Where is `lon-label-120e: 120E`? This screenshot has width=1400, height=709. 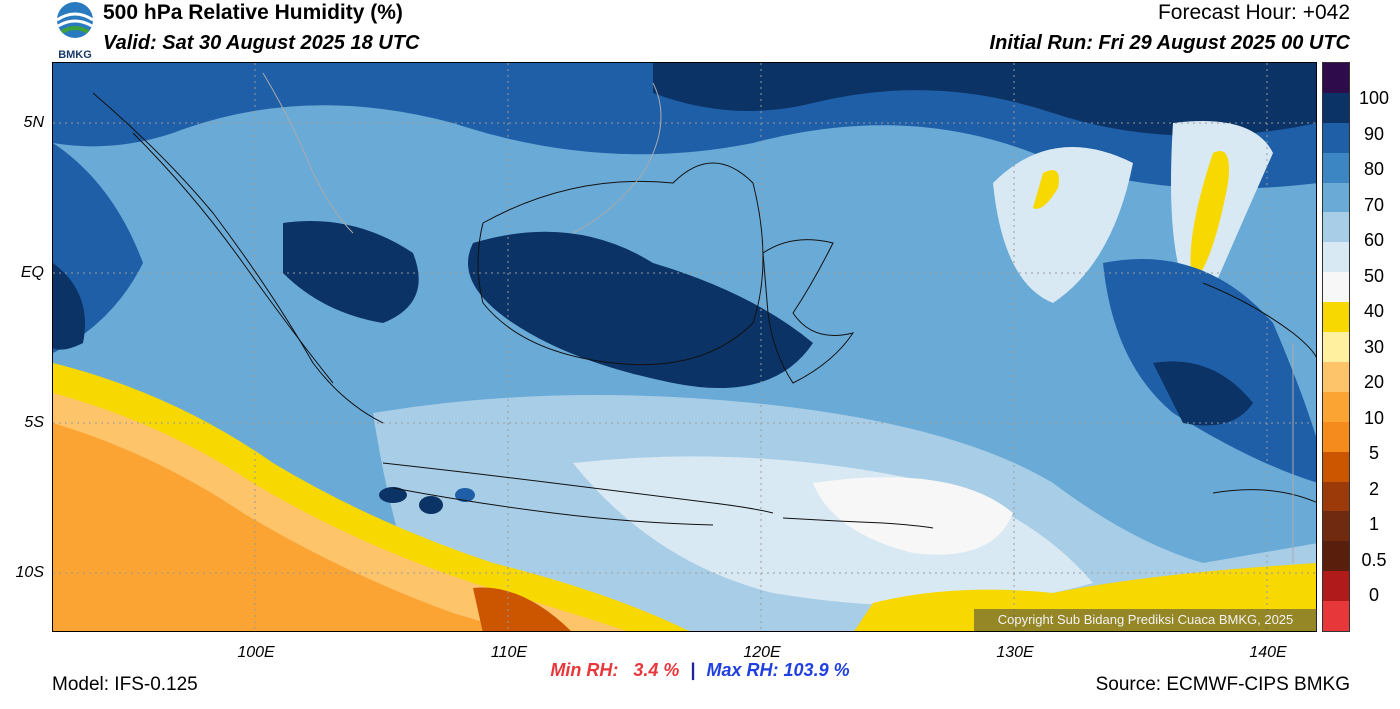
lon-label-120e: 120E is located at coordinates (762, 652).